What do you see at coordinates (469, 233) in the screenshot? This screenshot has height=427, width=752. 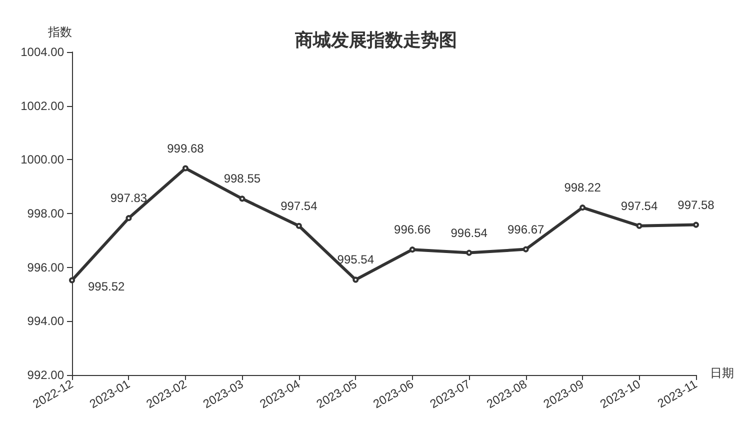 I see `data-label: 996.54` at bounding box center [469, 233].